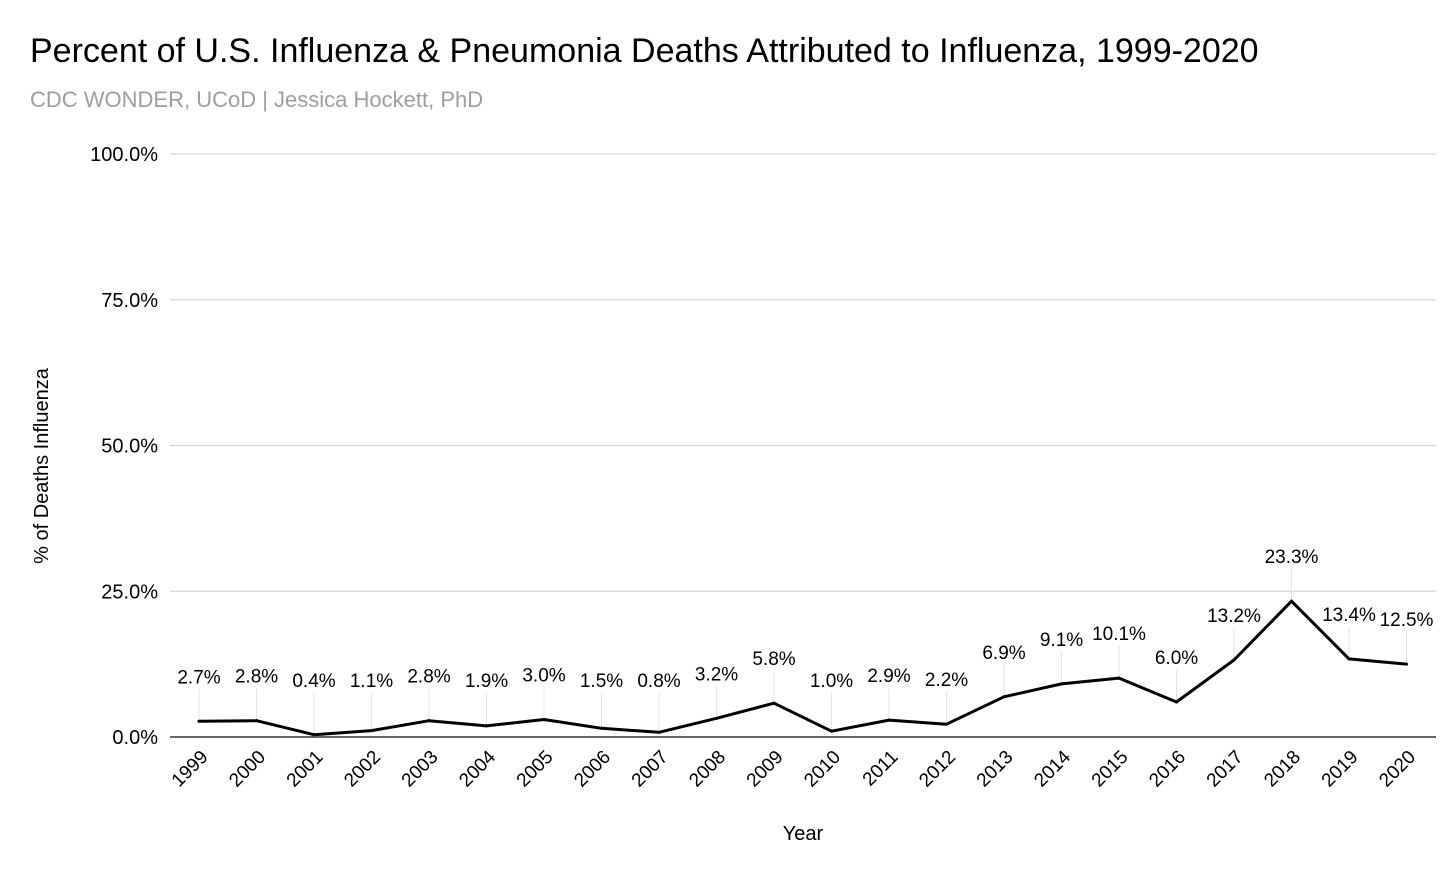 The height and width of the screenshot is (877, 1456). I want to click on x-tick-label: 2007, so click(650, 769).